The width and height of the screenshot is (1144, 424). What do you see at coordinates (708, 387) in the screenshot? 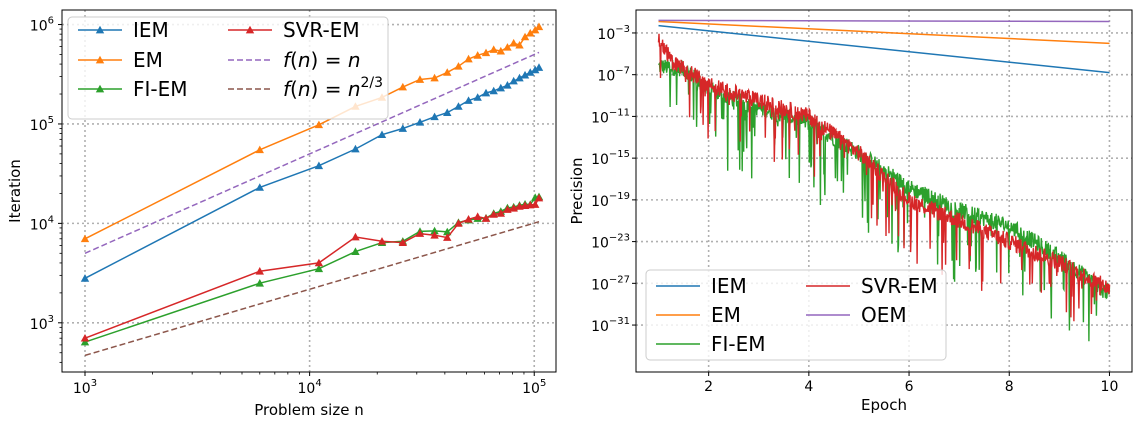
I see `x-tick-label: 2` at bounding box center [708, 387].